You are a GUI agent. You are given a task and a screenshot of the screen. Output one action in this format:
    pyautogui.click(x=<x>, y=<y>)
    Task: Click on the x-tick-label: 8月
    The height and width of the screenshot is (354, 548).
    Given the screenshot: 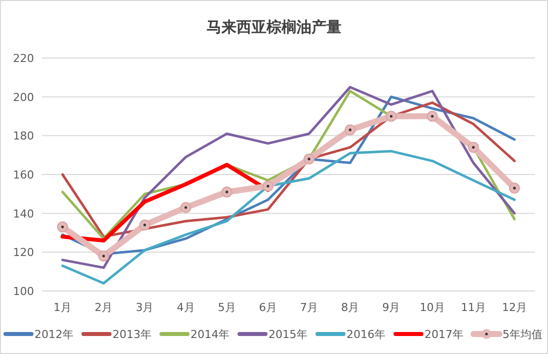 What is the action you would take?
    pyautogui.click(x=350, y=307)
    